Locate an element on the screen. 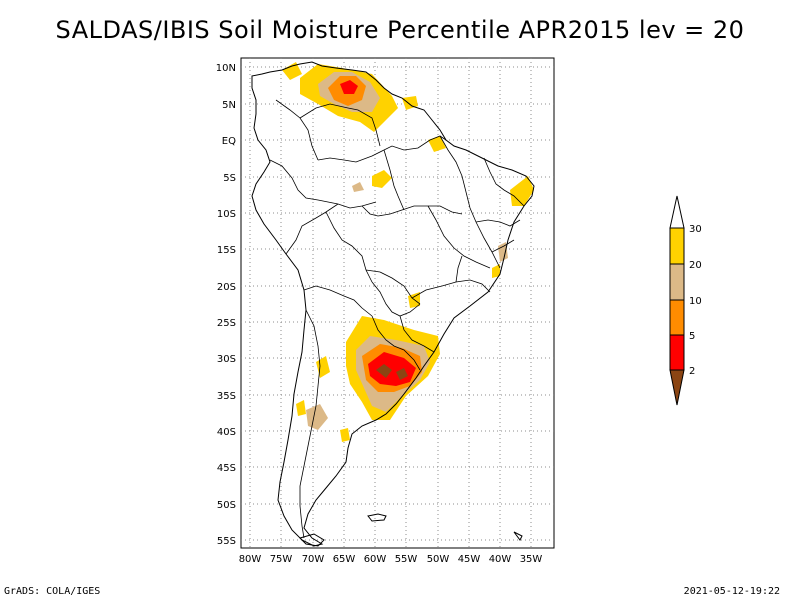 Image resolution: width=800 pixels, height=600 pixels. lat-label: 45S is located at coordinates (226, 468).